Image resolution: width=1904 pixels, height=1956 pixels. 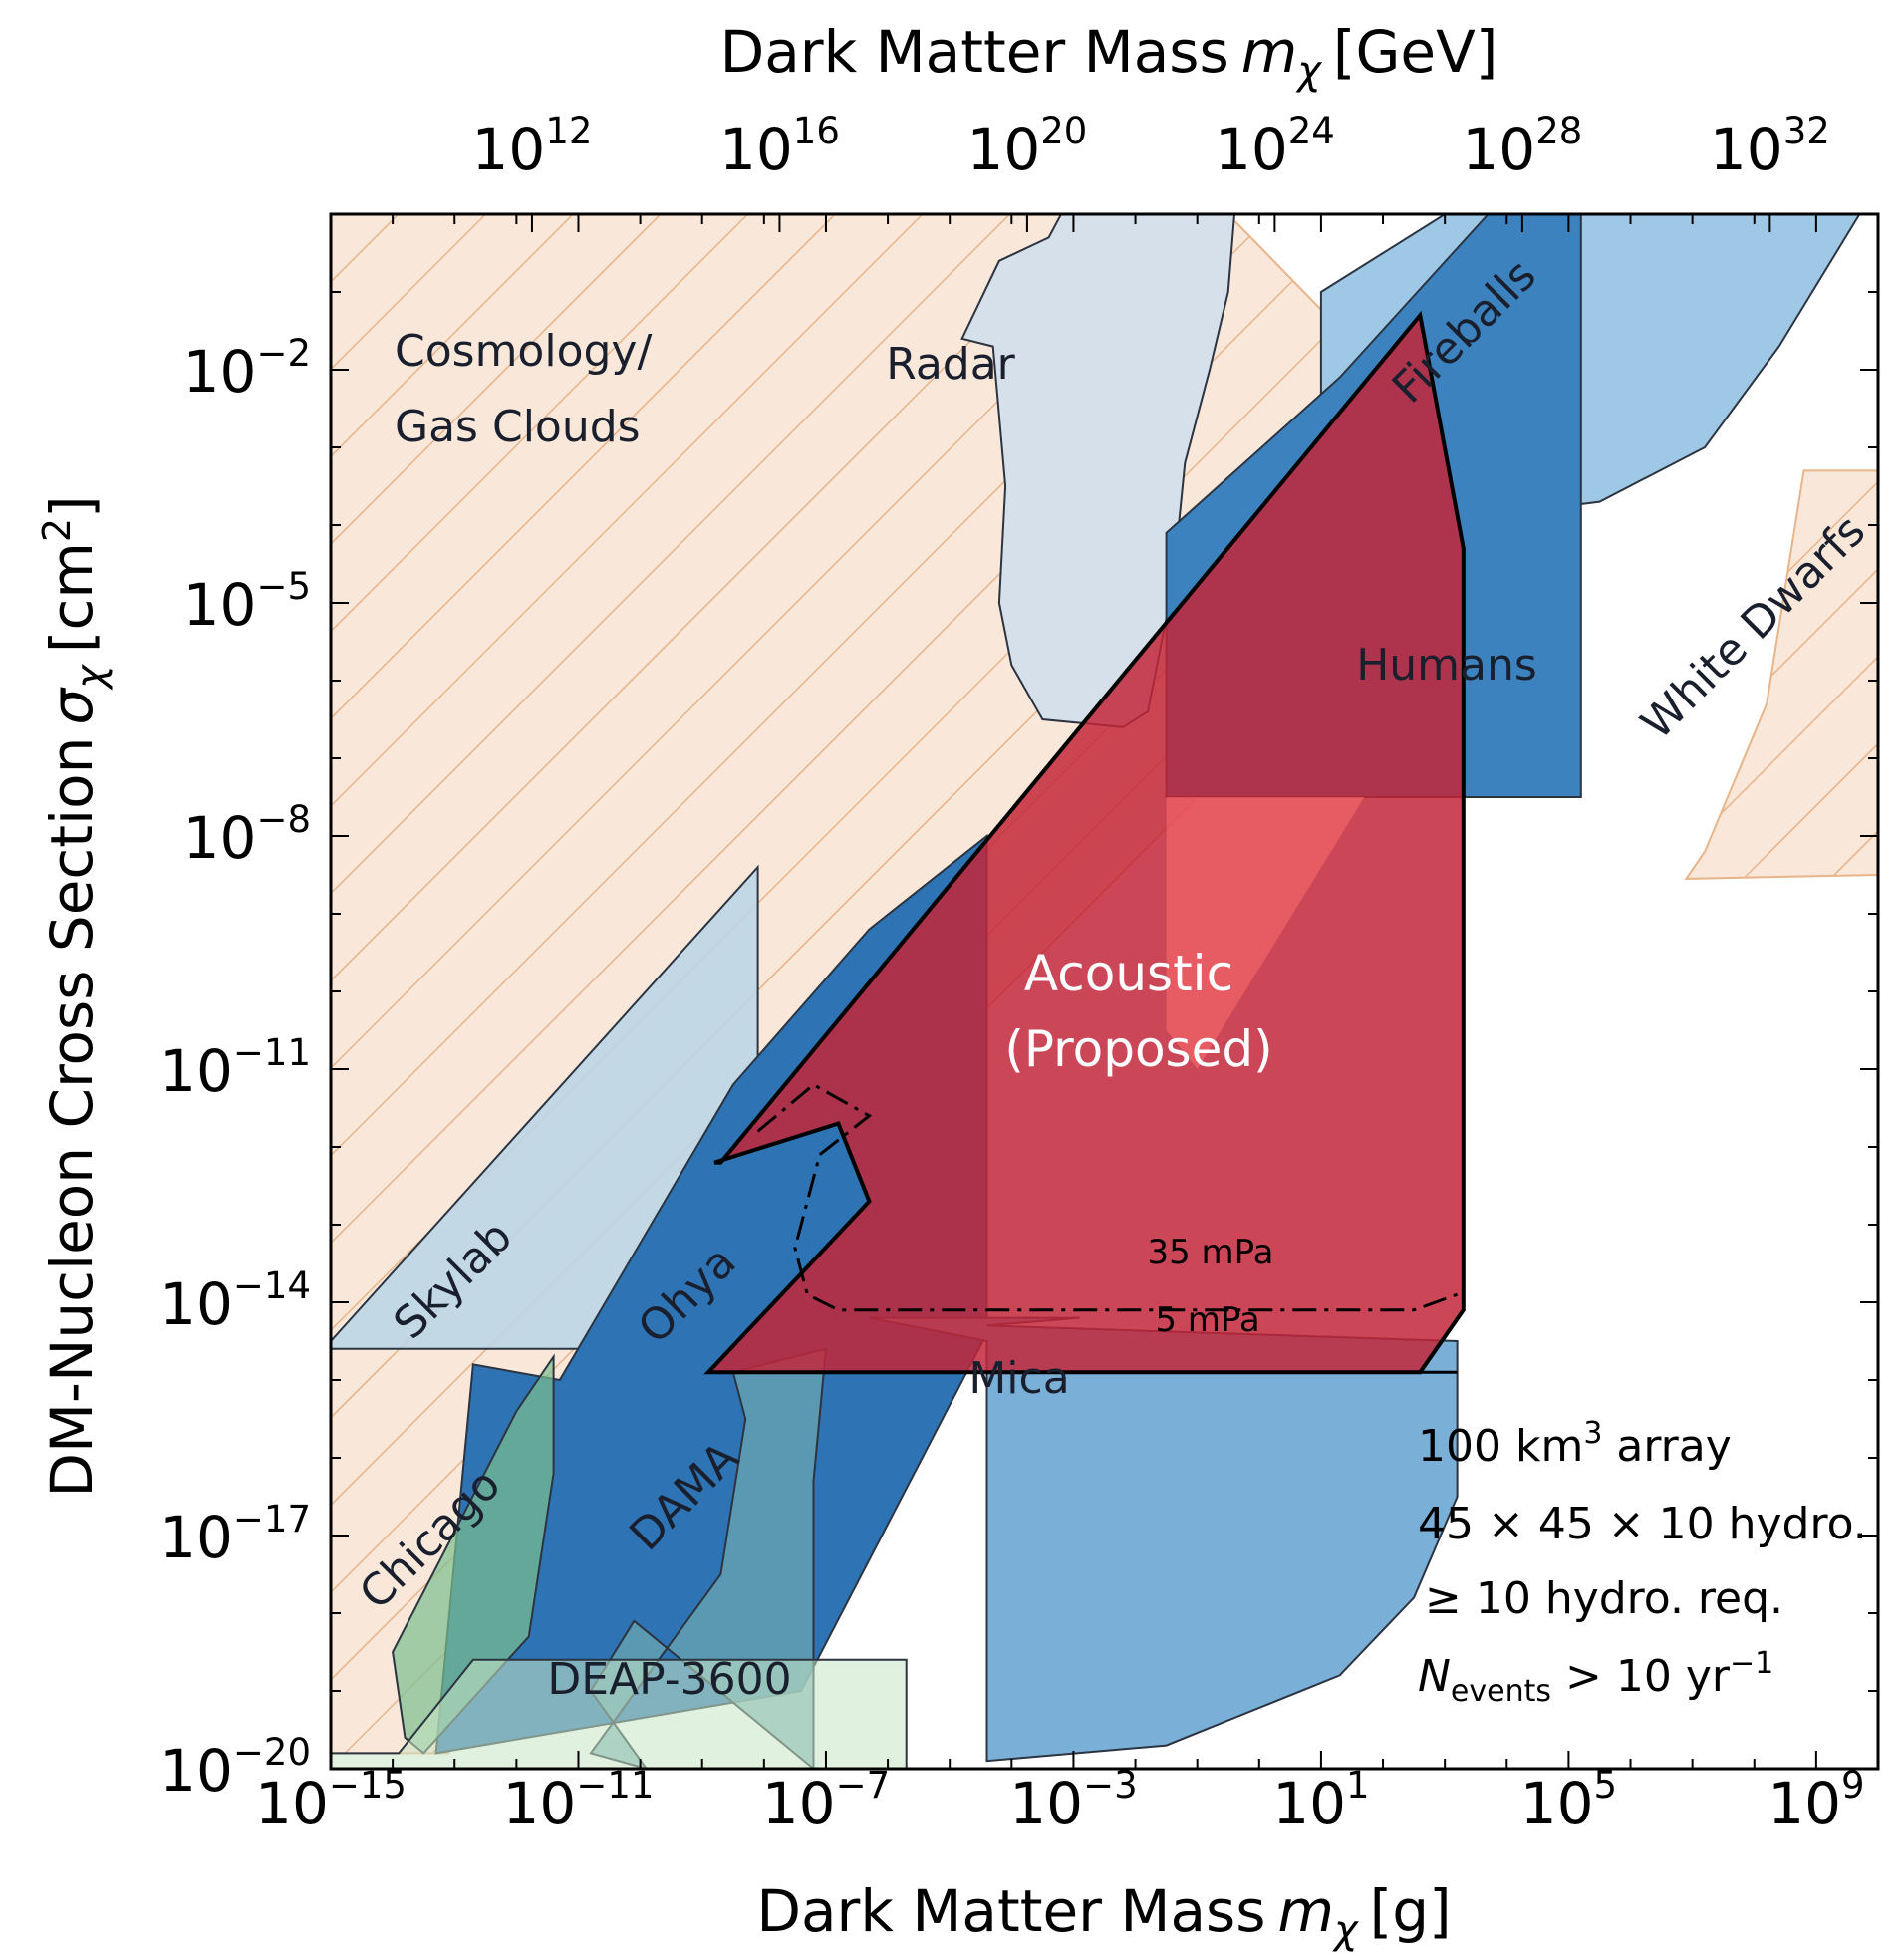 I want to click on top-axis-unit: [GeV], so click(x=1415, y=52).